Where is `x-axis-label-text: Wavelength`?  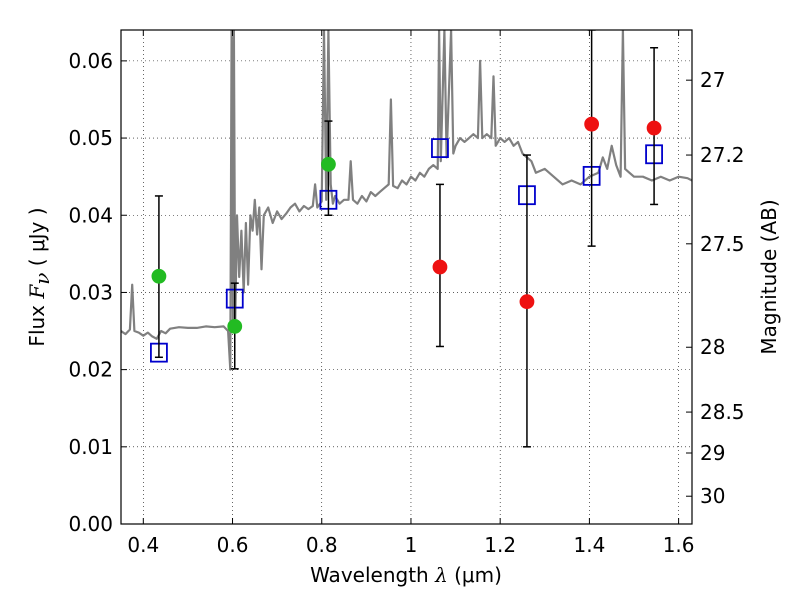
x-axis-label-text: Wavelength is located at coordinates (372, 575).